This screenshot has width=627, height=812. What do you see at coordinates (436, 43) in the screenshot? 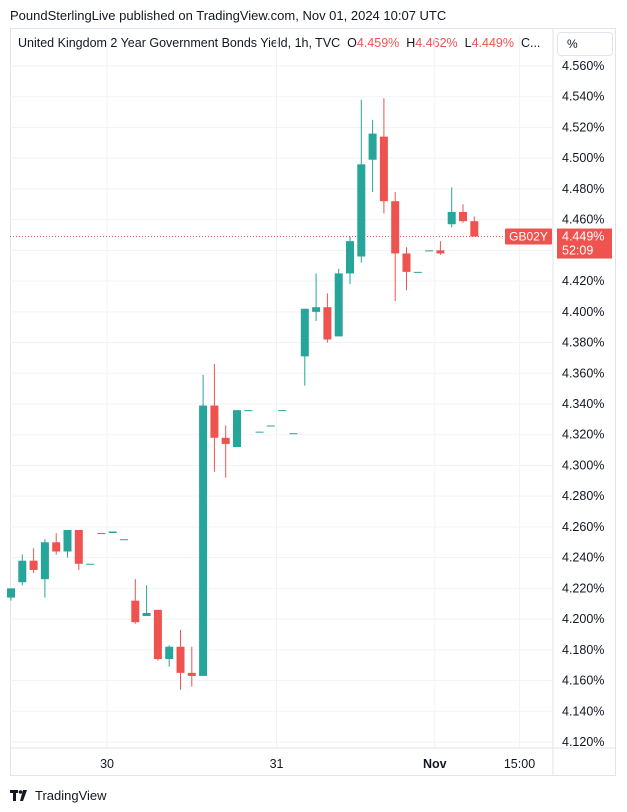
I see `legend-high-value: 4.462%` at bounding box center [436, 43].